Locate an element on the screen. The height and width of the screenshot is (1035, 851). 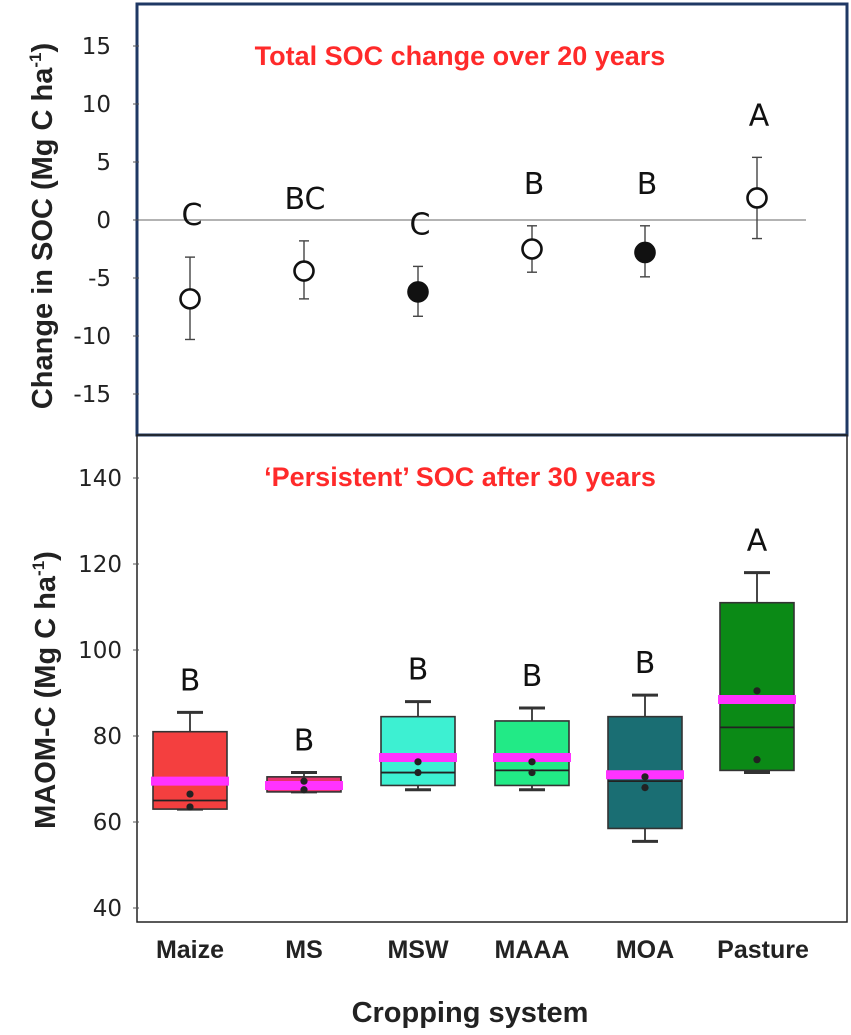
top-y-tick-label: 15 is located at coordinates (96, 47).